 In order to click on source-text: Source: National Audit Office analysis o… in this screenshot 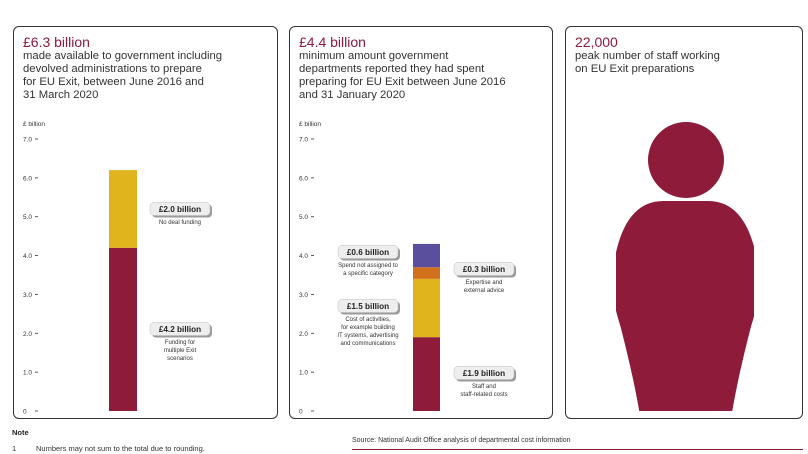, I will do `click(461, 440)`.